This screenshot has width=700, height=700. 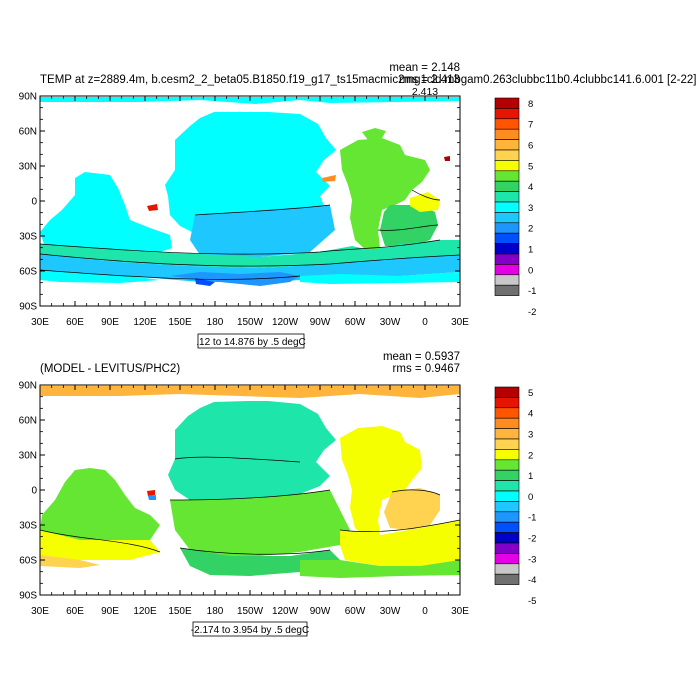 What do you see at coordinates (385, 195) in the screenshot?
I see `field-north-atlantic-warm` at bounding box center [385, 195].